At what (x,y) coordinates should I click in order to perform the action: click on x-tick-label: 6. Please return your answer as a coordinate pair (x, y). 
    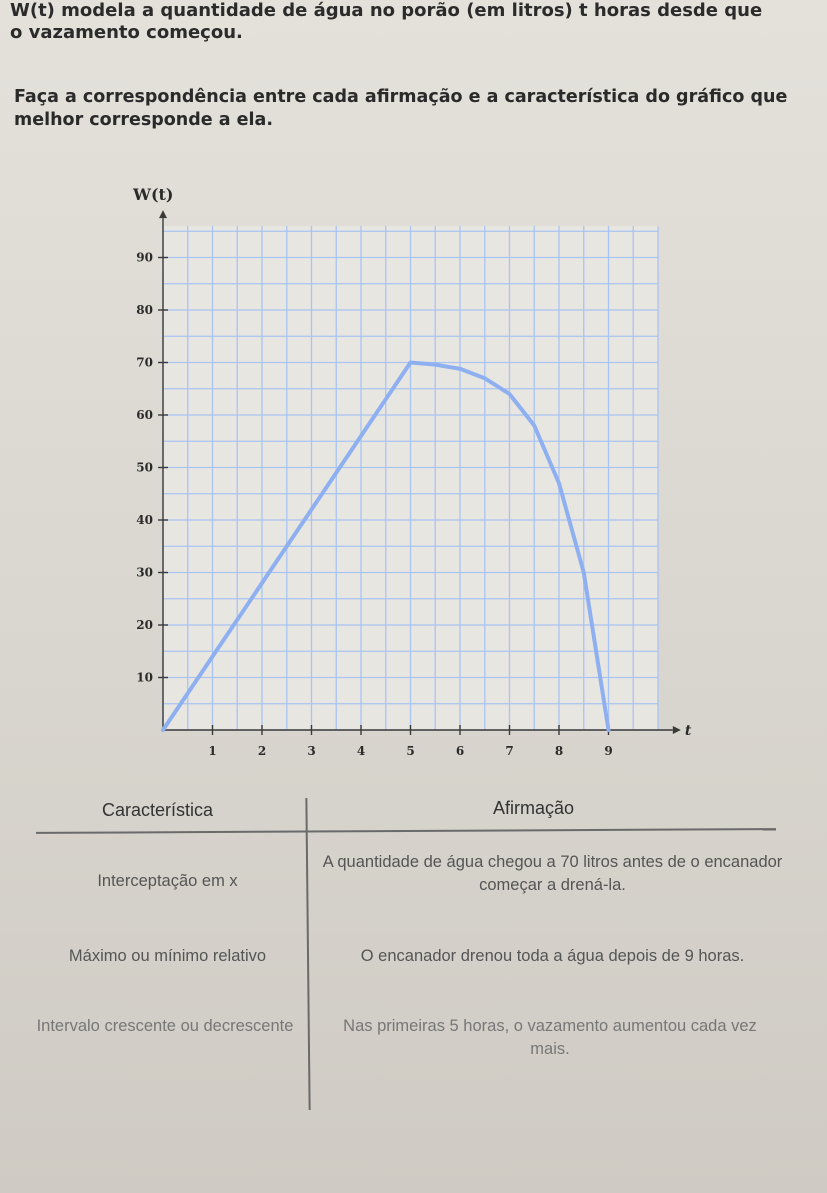
    Looking at the image, I should click on (460, 751).